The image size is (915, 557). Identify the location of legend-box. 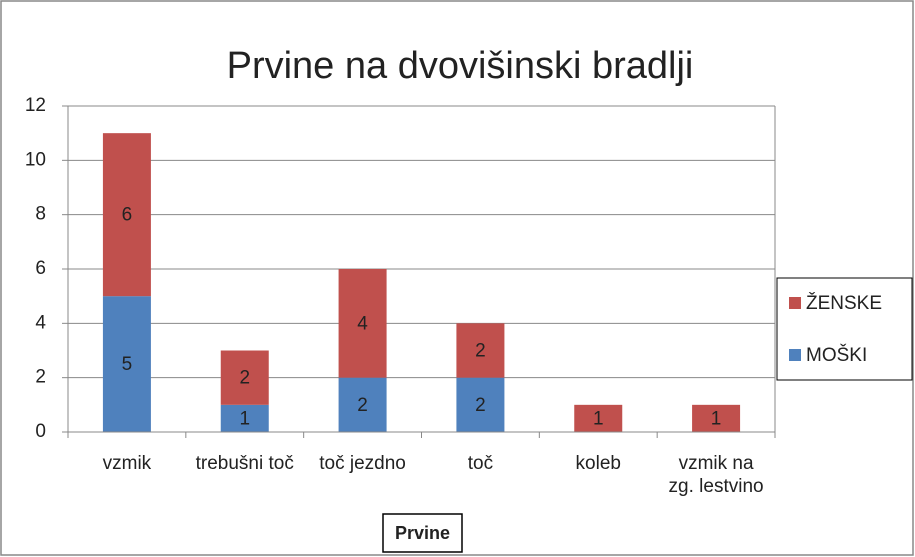
(844, 329).